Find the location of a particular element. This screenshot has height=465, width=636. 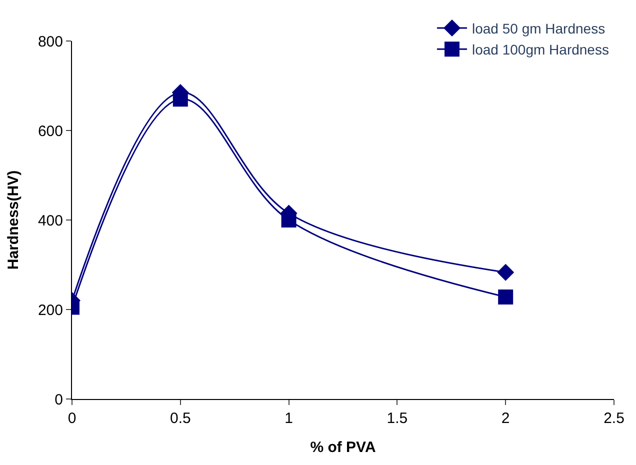

y-tick-label: 800 is located at coordinates (50, 41).